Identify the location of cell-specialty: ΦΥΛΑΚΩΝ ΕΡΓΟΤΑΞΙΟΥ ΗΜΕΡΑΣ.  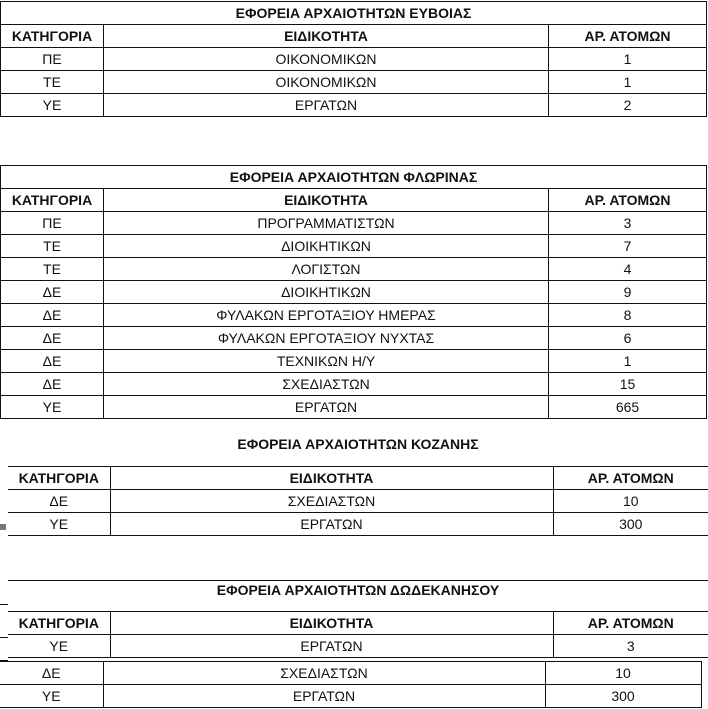
(326, 315).